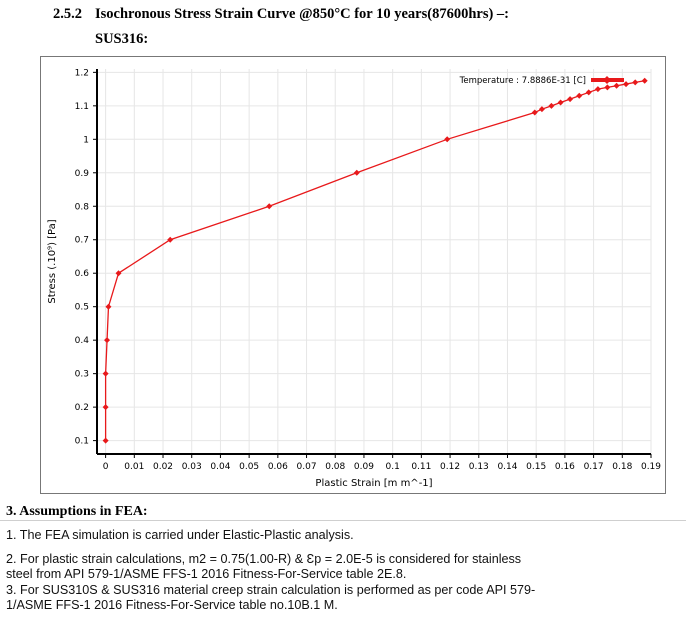 The height and width of the screenshot is (629, 686). What do you see at coordinates (106, 467) in the screenshot?
I see `x-tick-label: 0` at bounding box center [106, 467].